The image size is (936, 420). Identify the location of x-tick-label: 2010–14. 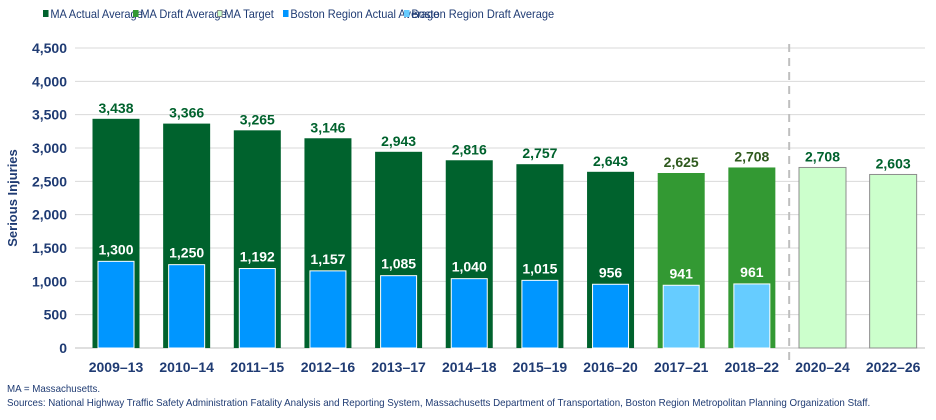
(186, 367).